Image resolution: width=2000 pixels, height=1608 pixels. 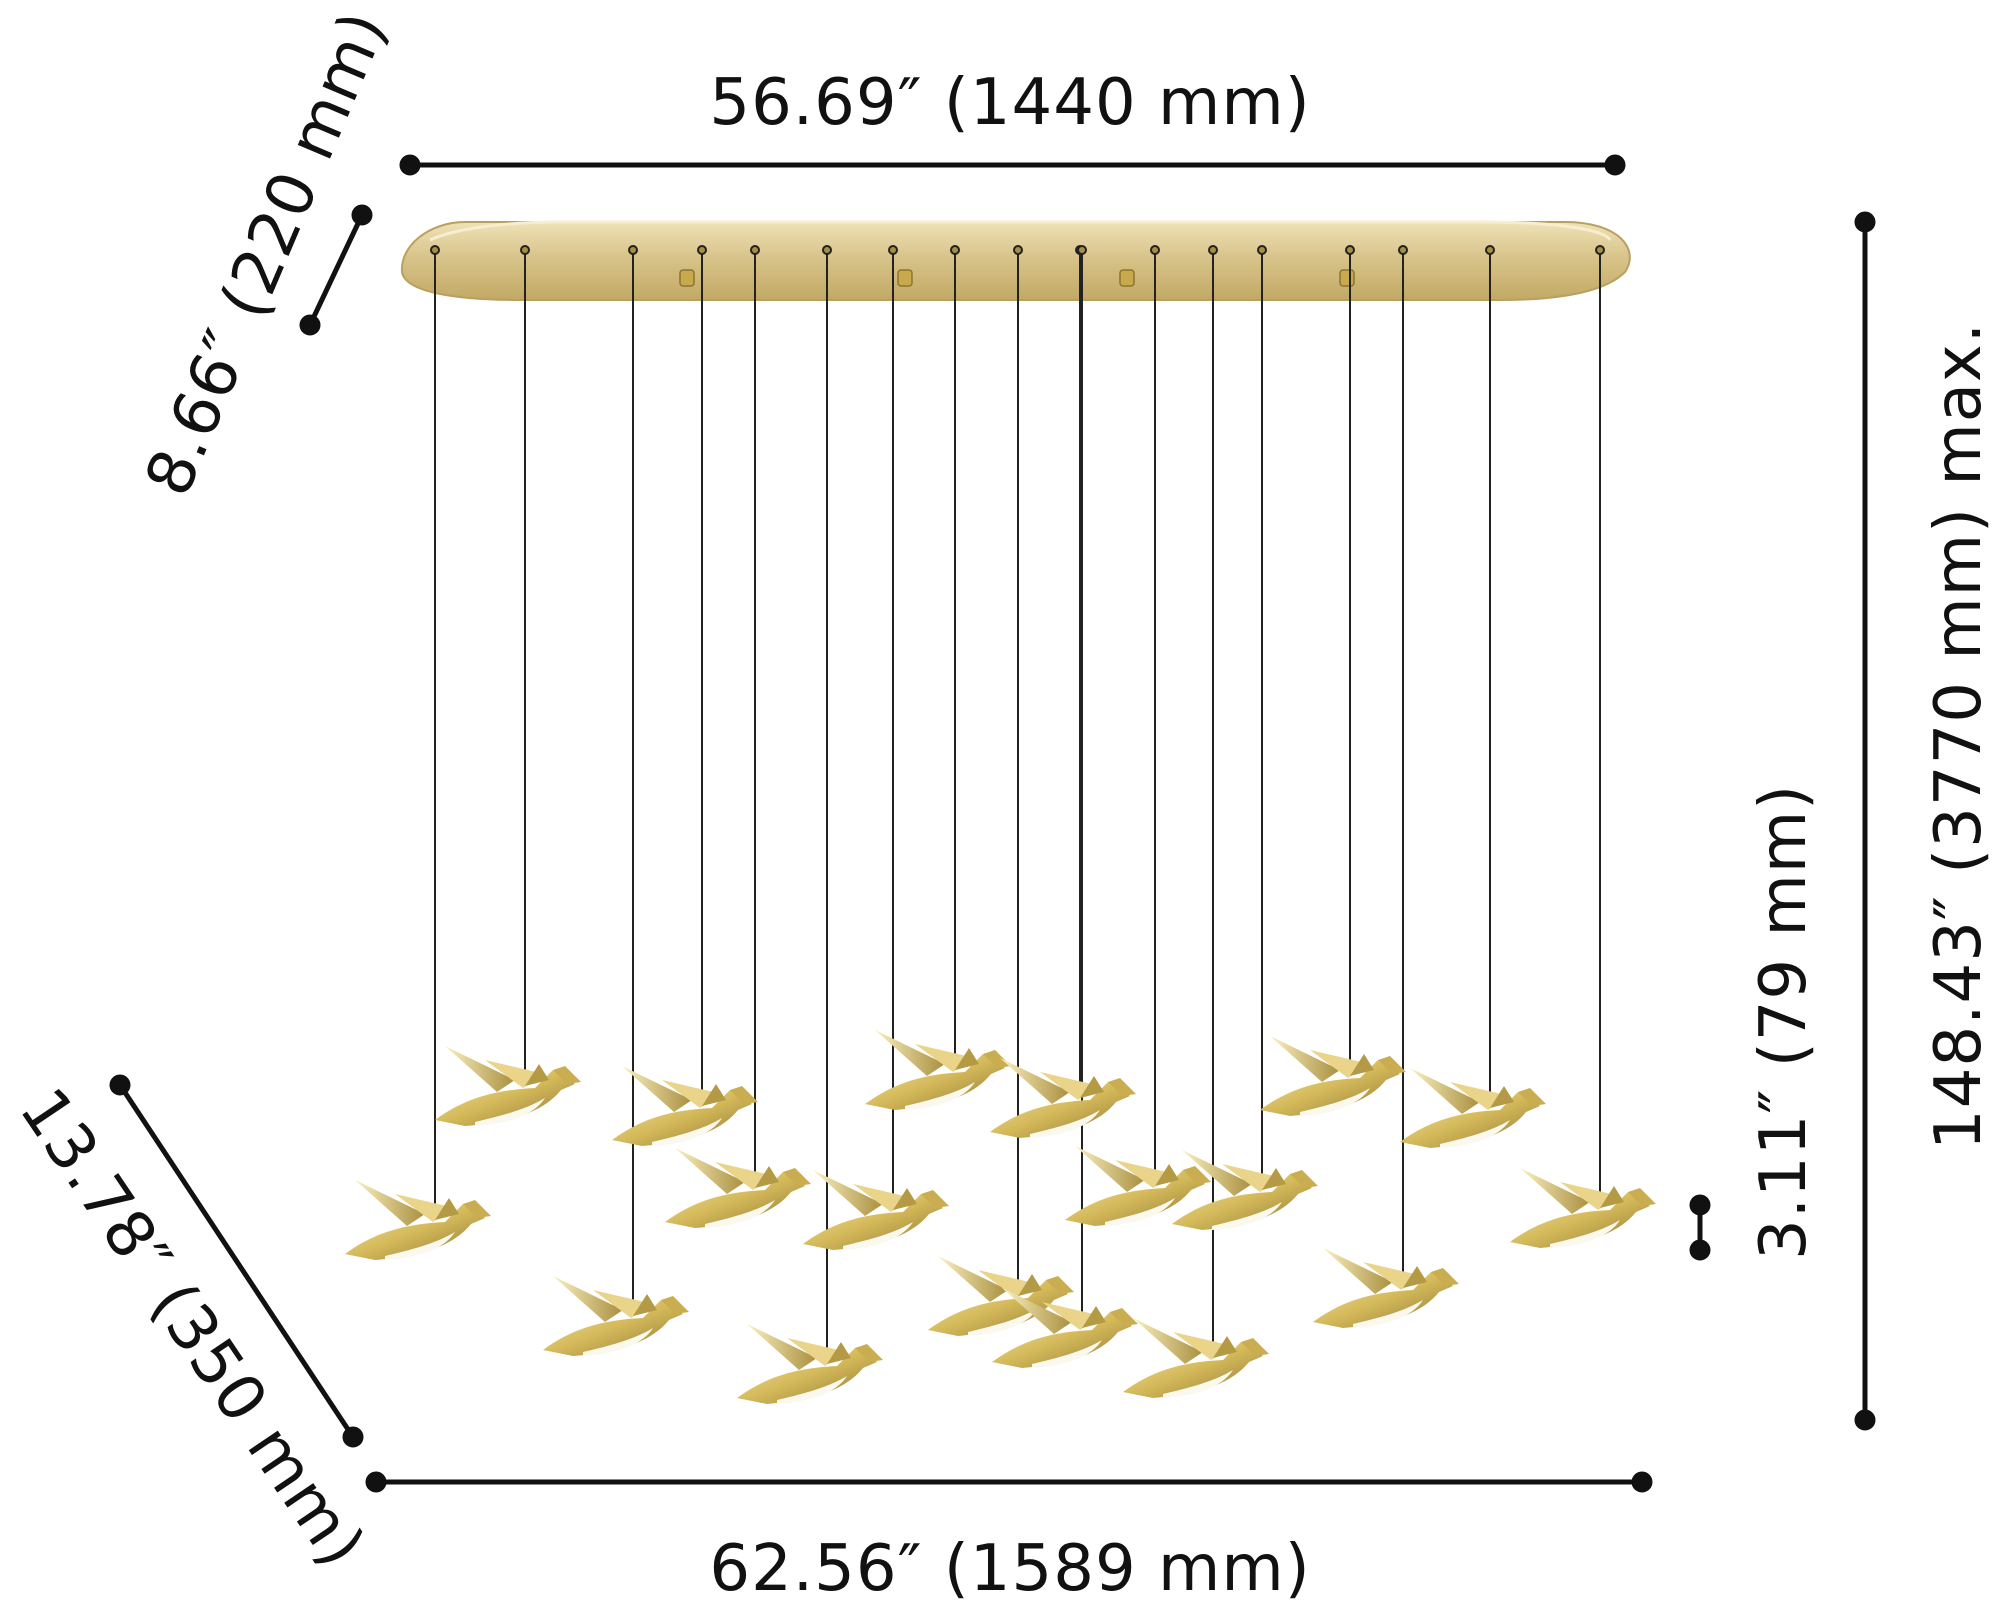 I want to click on ceiling-canopy, so click(x=1015, y=260).